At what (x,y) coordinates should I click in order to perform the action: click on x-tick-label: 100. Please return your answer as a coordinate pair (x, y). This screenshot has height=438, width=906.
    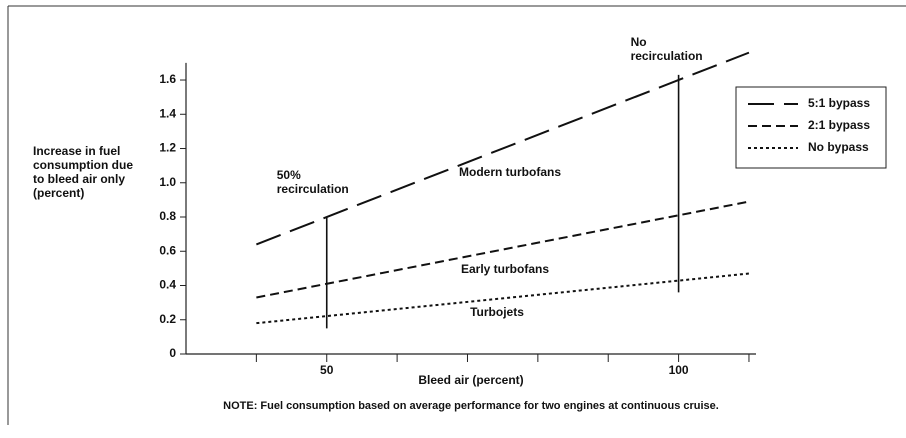
    Looking at the image, I should click on (679, 370).